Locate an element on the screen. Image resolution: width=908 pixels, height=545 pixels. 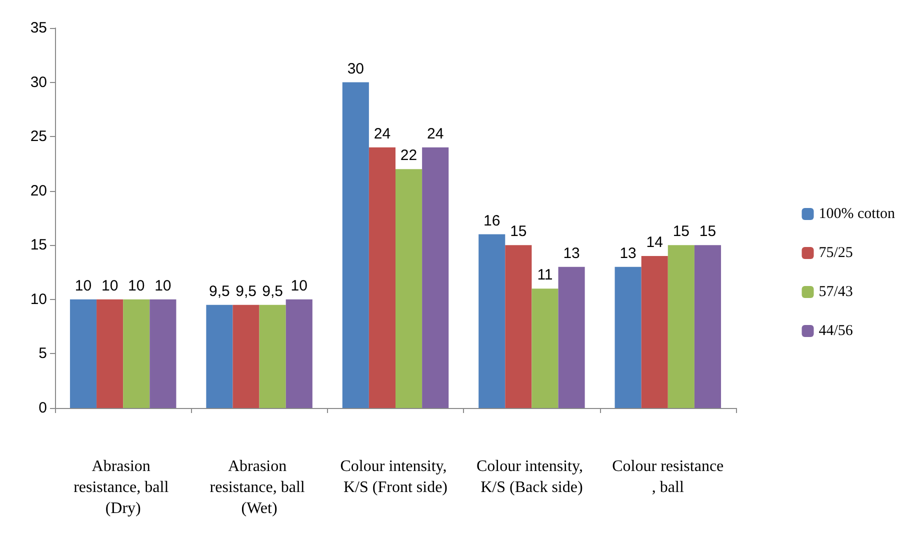
data-label: 14 is located at coordinates (654, 242).